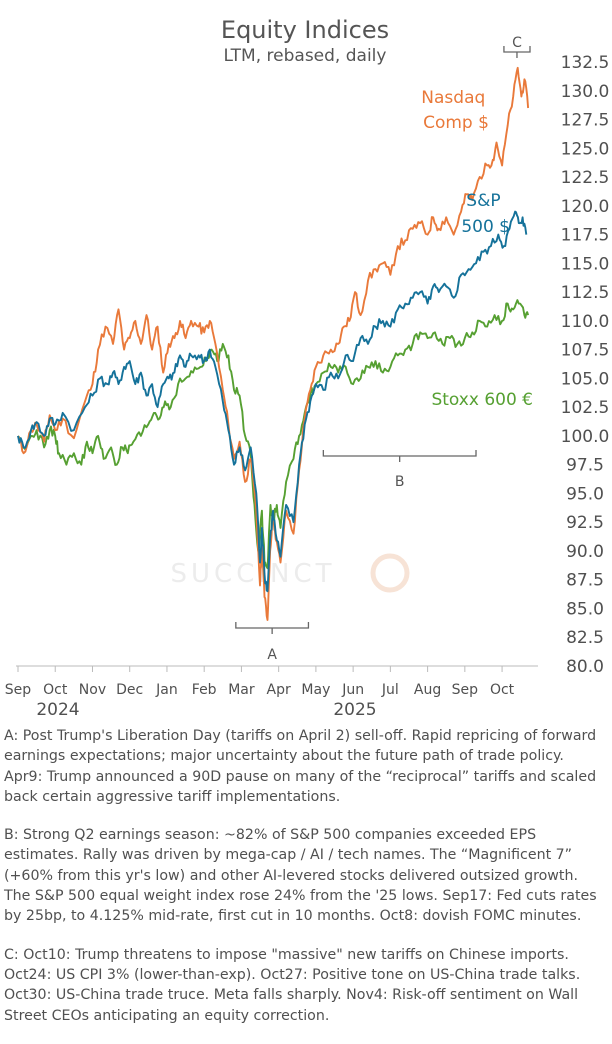  What do you see at coordinates (585, 351) in the screenshot?
I see `y-tick-label: 107.5` at bounding box center [585, 351].